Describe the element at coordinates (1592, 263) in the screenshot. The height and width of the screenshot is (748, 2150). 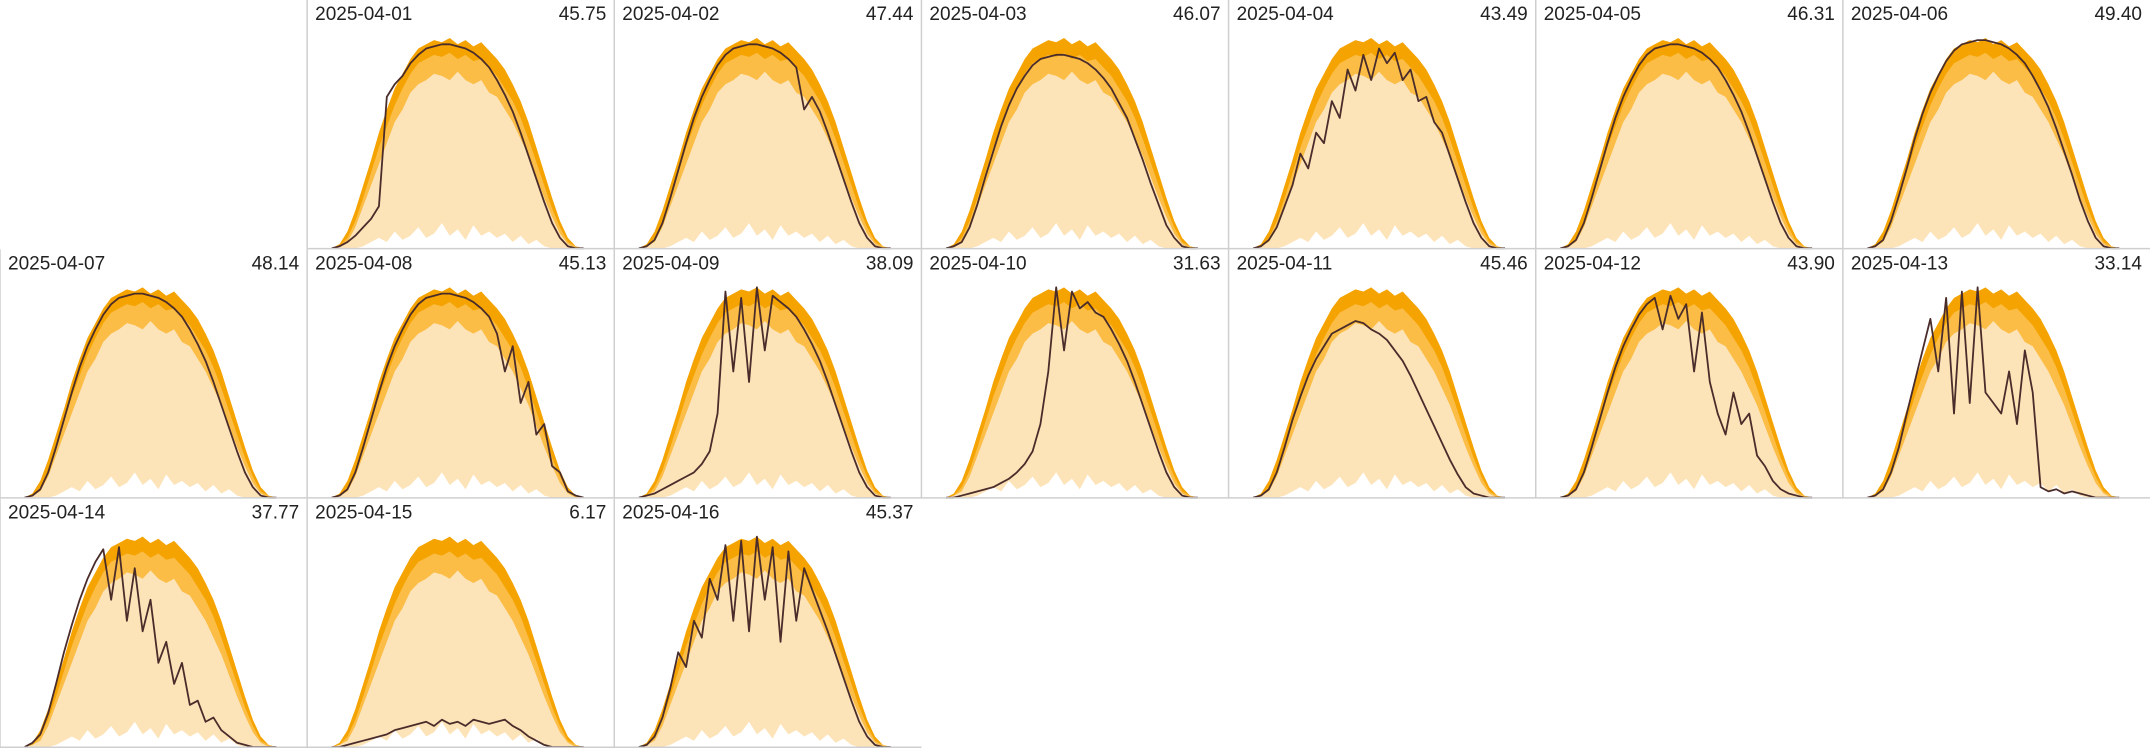
I see `day-date: 2025-04-12` at that location.